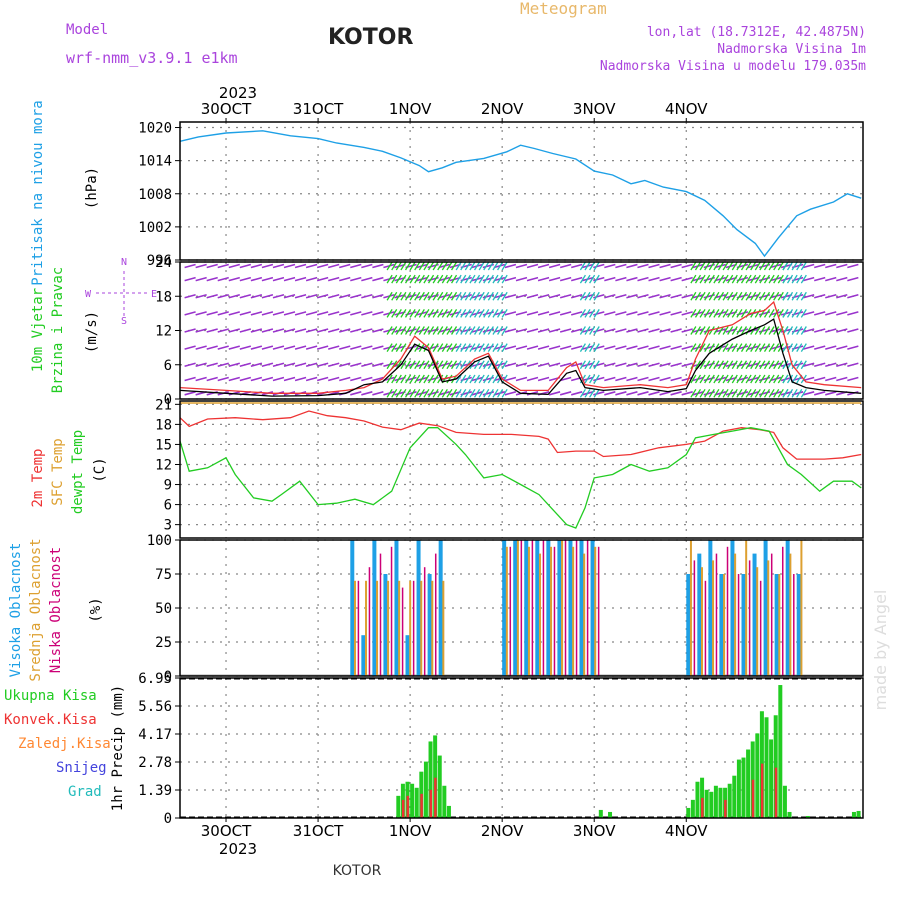 This screenshot has height=900, width=900. Describe the element at coordinates (594, 831) in the screenshot. I see `bottom-time-label: 3NOV` at that location.